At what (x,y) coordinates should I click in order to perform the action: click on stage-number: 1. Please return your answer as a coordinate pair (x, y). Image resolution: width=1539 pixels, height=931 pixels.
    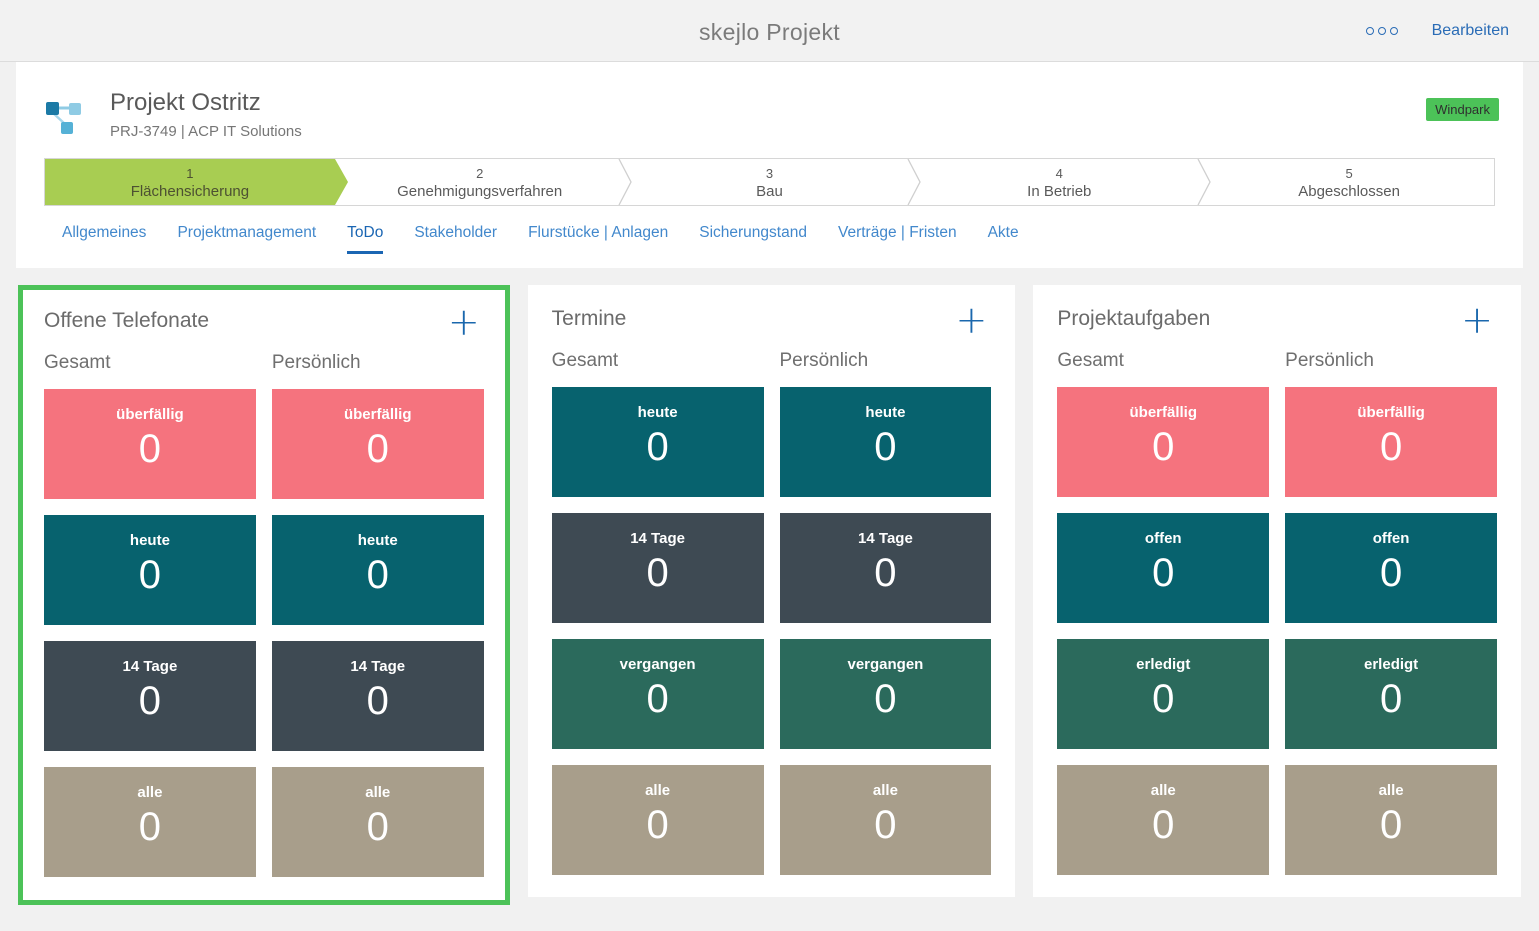
    Looking at the image, I should click on (190, 173).